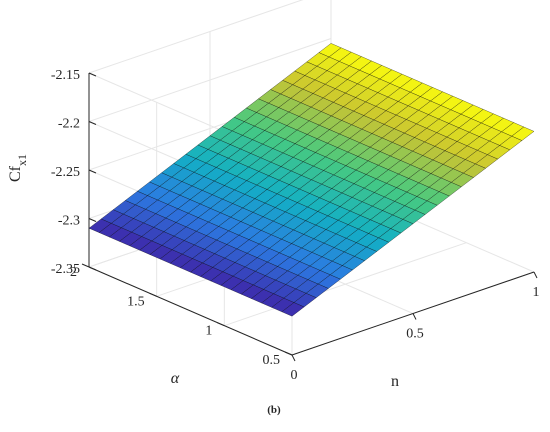  Describe the element at coordinates (15, 173) in the screenshot. I see `z-axis-label-main: Cf` at that location.